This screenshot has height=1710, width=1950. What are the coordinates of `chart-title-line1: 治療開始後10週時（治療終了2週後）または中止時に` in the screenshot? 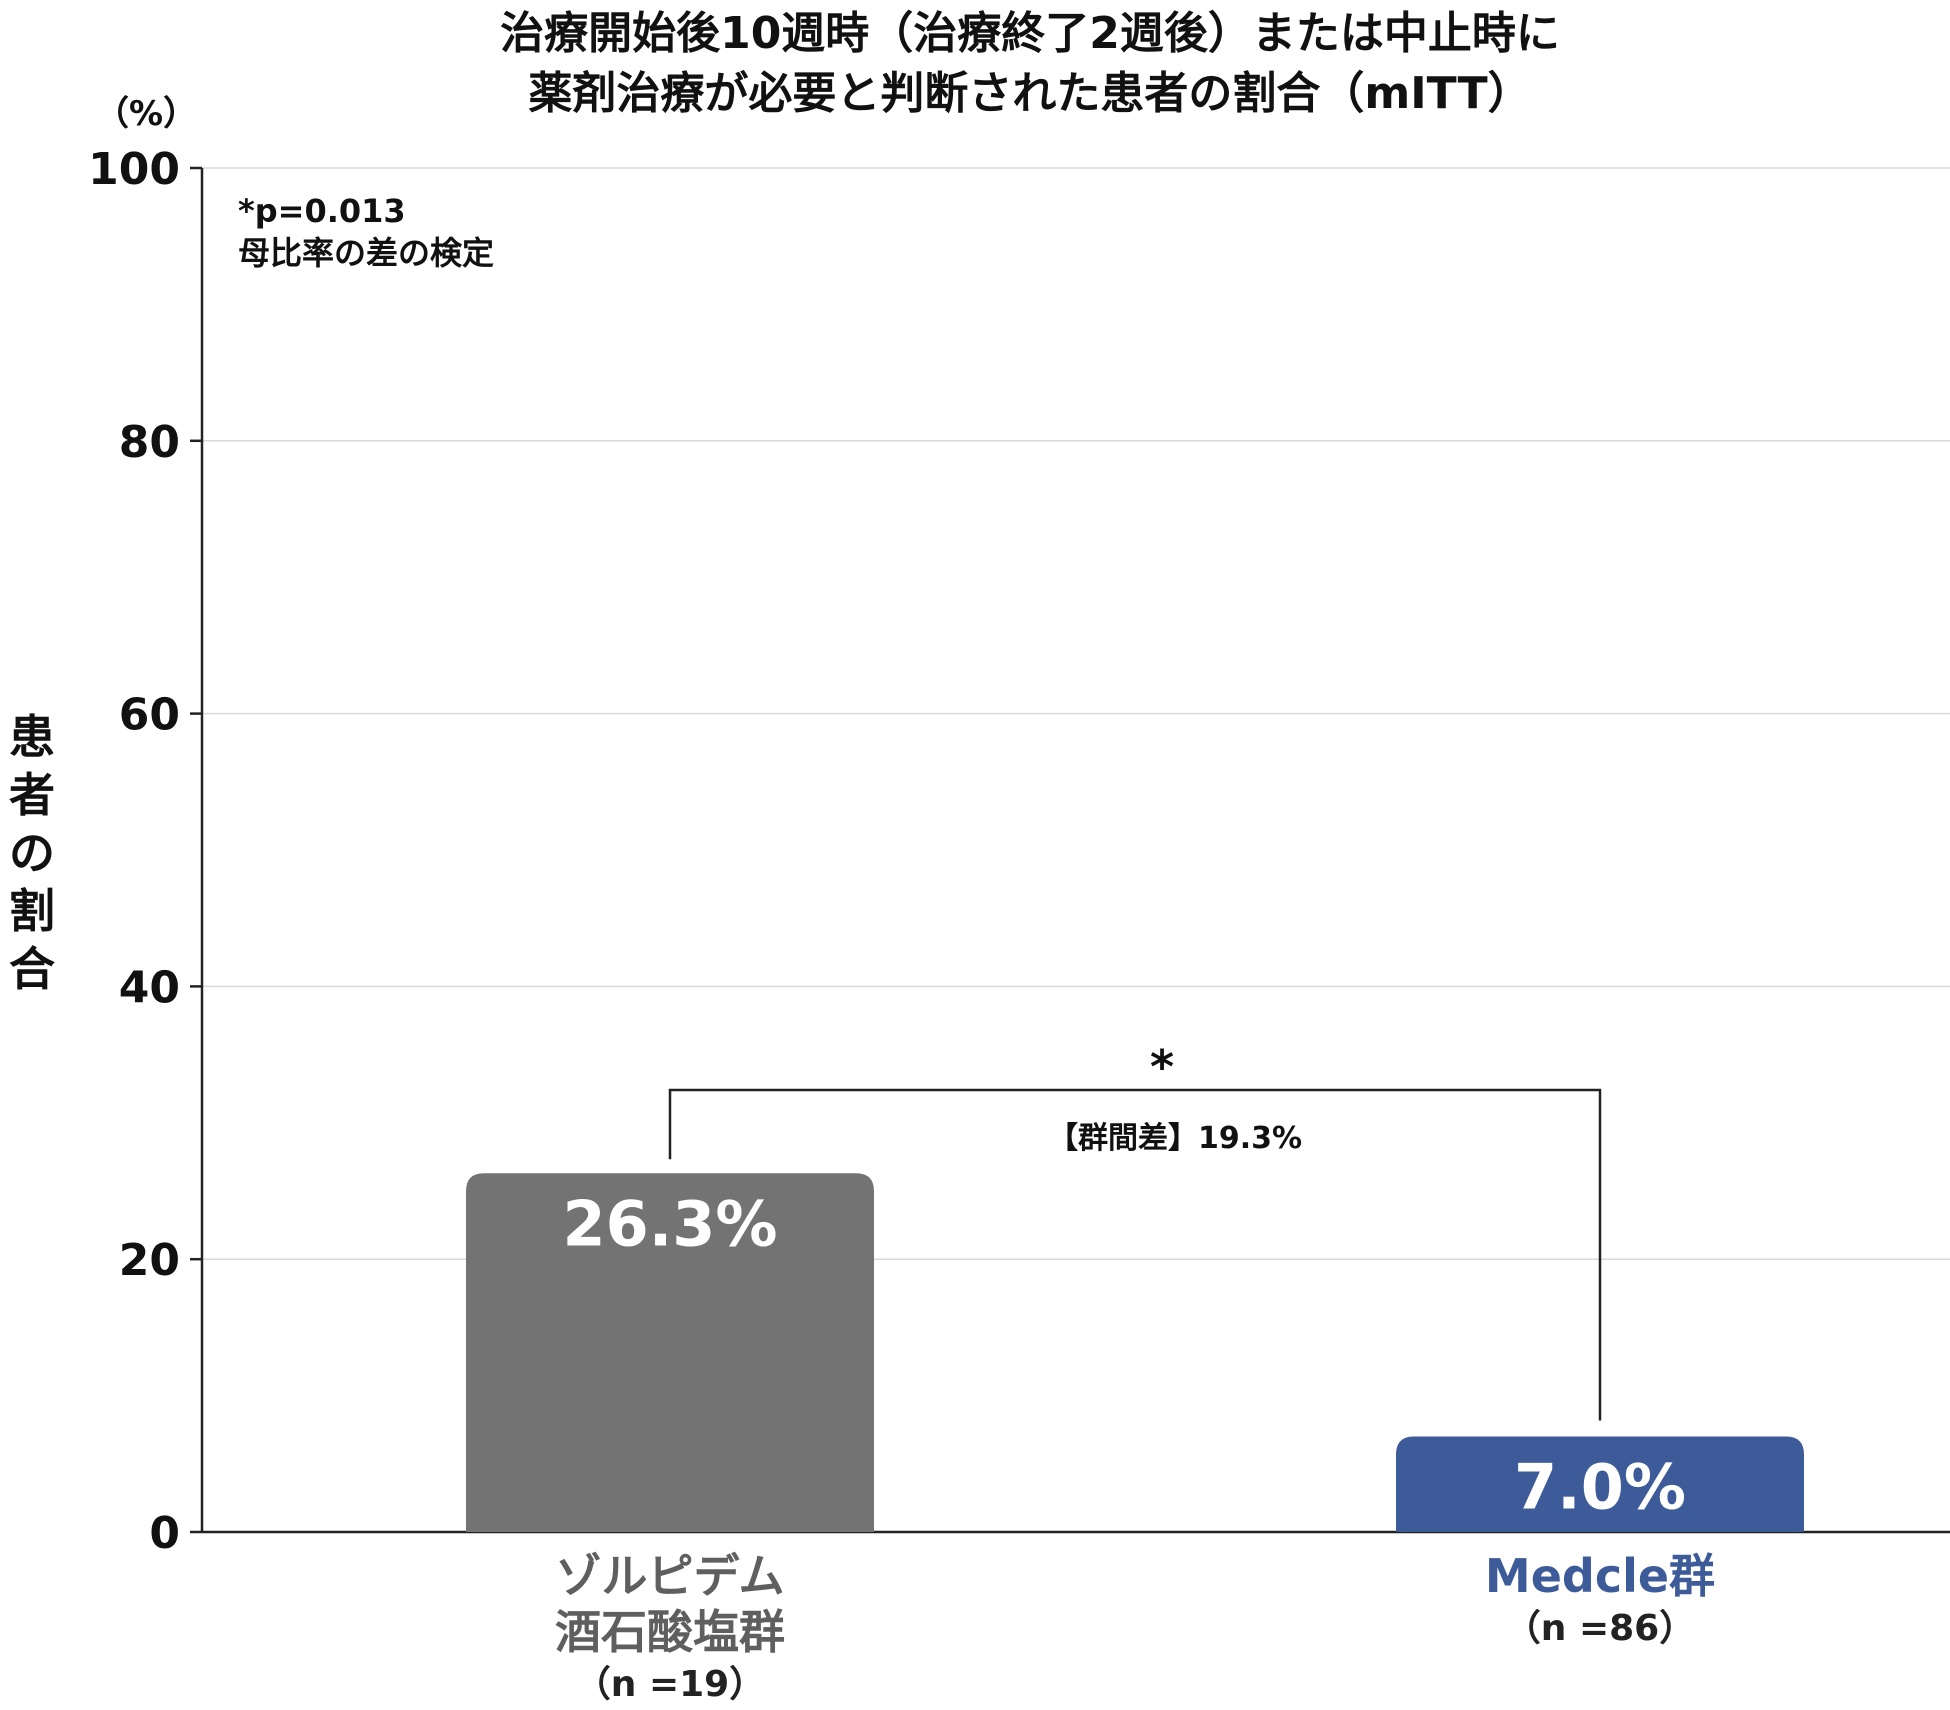 It's located at (1030, 33).